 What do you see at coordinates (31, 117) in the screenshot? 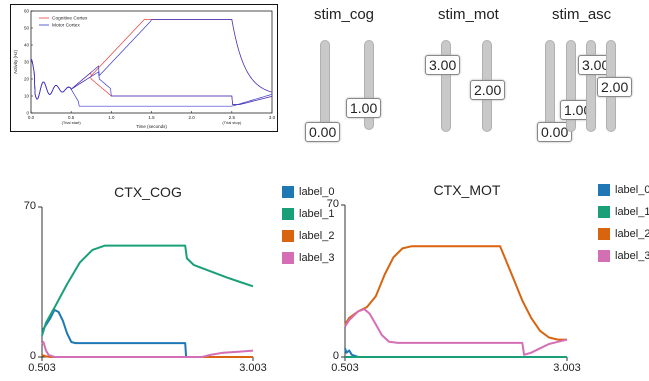
I see `ref-x-tick-label: 0.0` at bounding box center [31, 117].